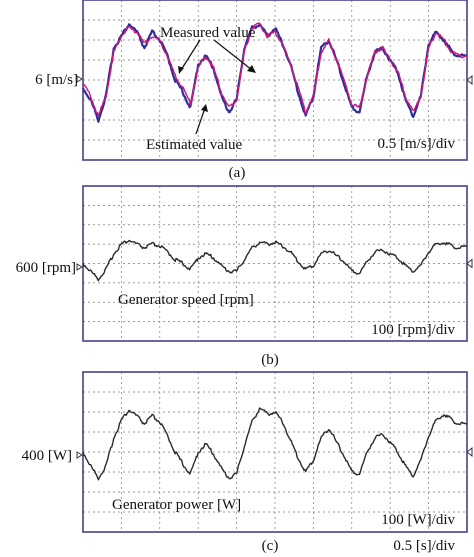 Image resolution: width=474 pixels, height=557 pixels. I want to click on panel-c-caption: (c), so click(270, 546).